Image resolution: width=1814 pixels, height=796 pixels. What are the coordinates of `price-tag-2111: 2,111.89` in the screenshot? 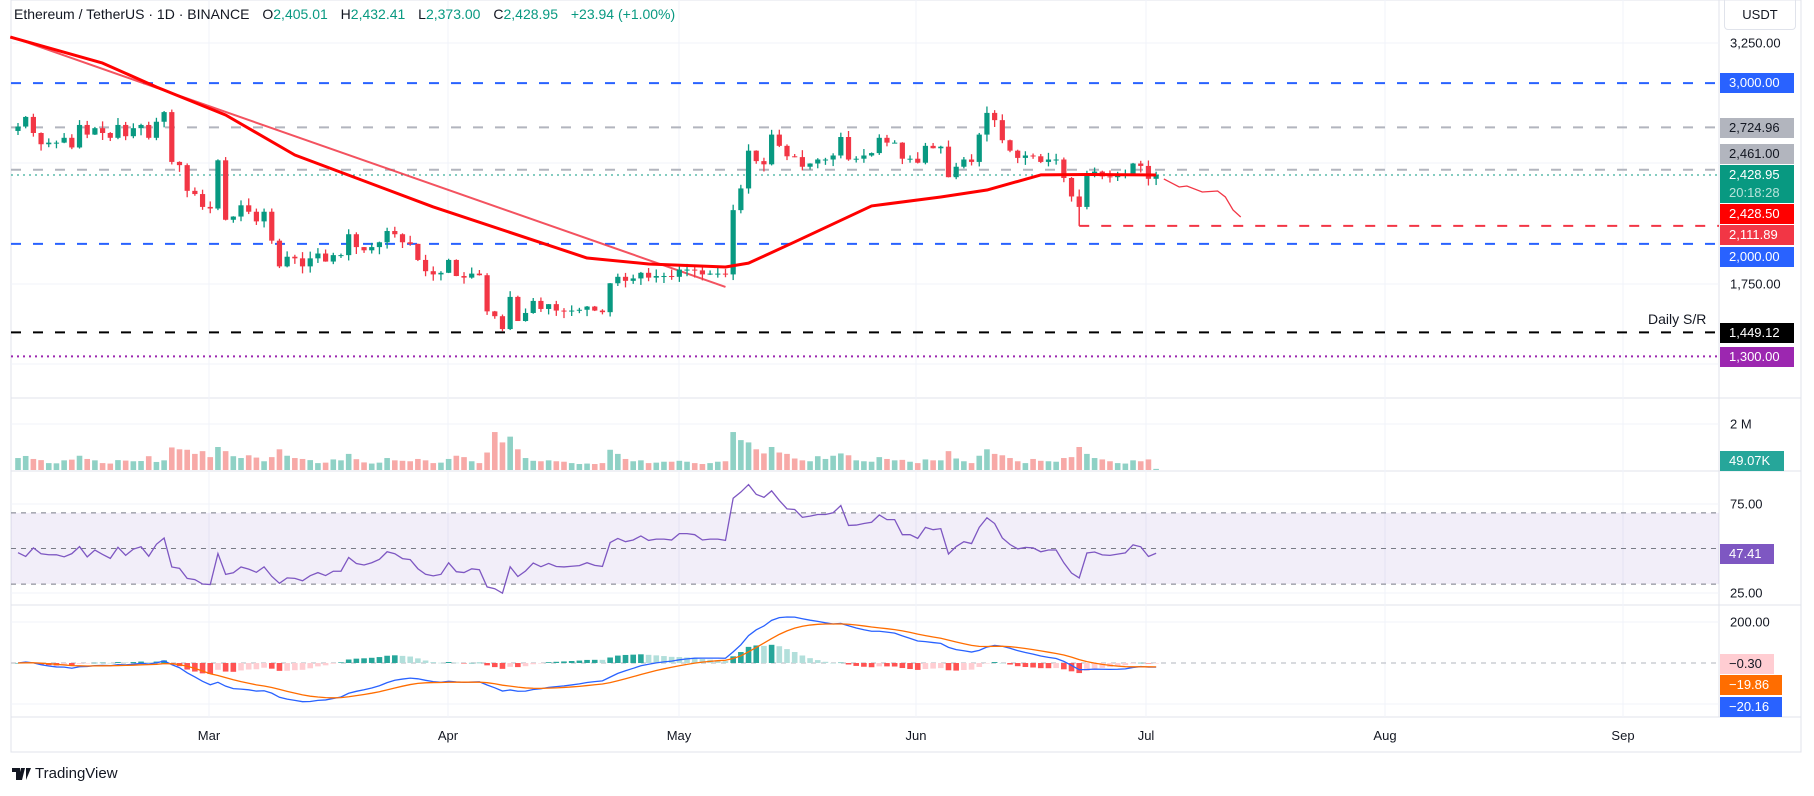 It's located at (1757, 235).